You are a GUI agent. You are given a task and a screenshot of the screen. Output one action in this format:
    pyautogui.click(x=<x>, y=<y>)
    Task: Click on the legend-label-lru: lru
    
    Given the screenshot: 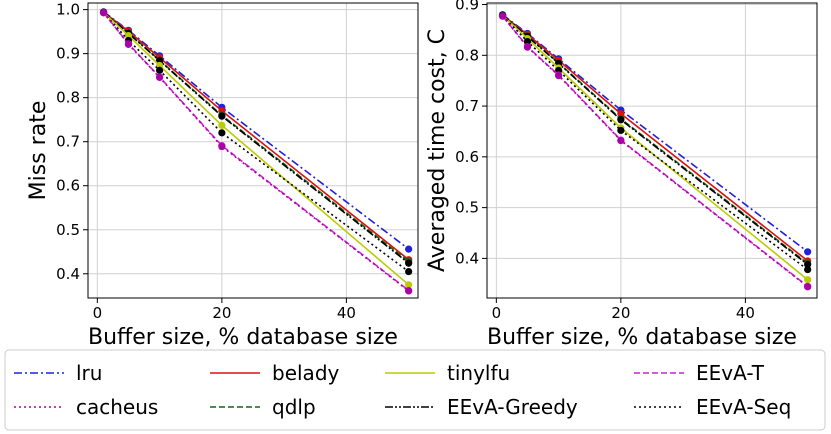 What is the action you would take?
    pyautogui.click(x=89, y=373)
    